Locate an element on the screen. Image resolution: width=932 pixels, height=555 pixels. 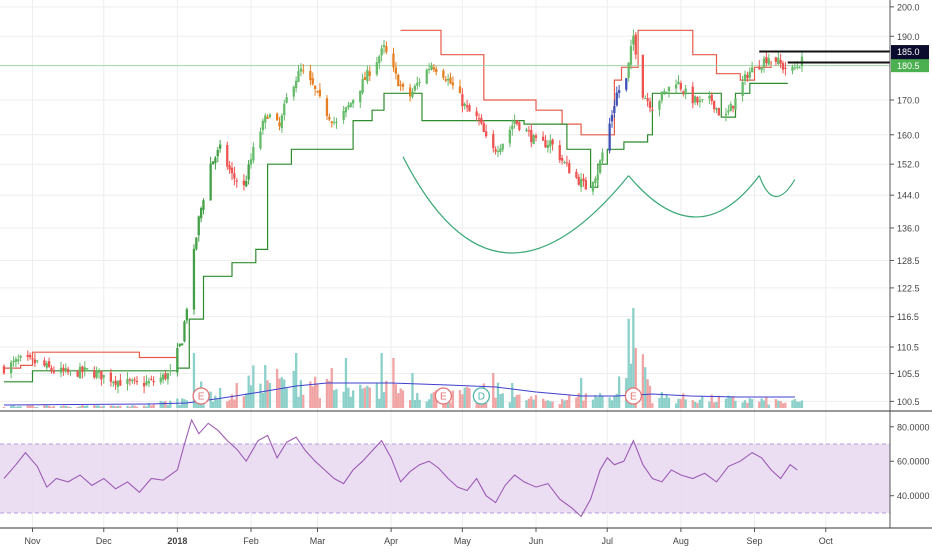
time-tick-label: Dec is located at coordinates (104, 541).